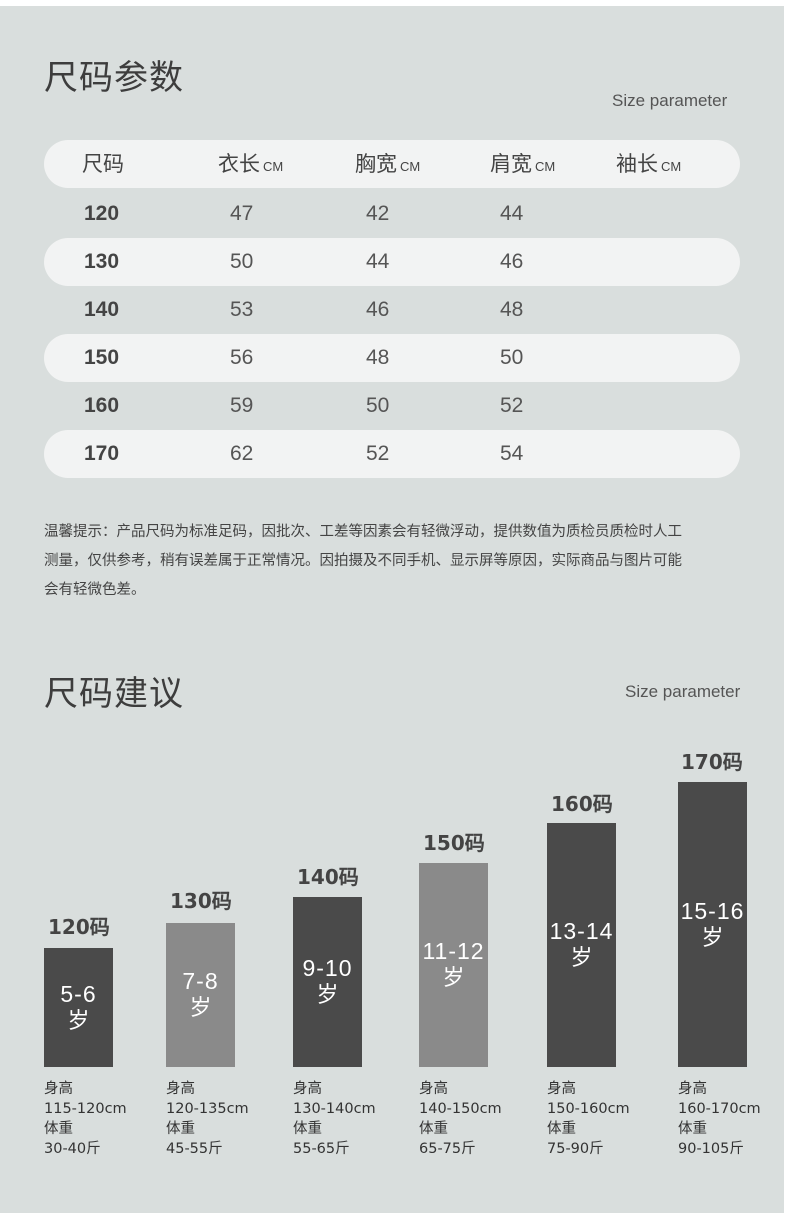  Describe the element at coordinates (378, 357) in the screenshot. I see `cell-chest: 48` at that location.